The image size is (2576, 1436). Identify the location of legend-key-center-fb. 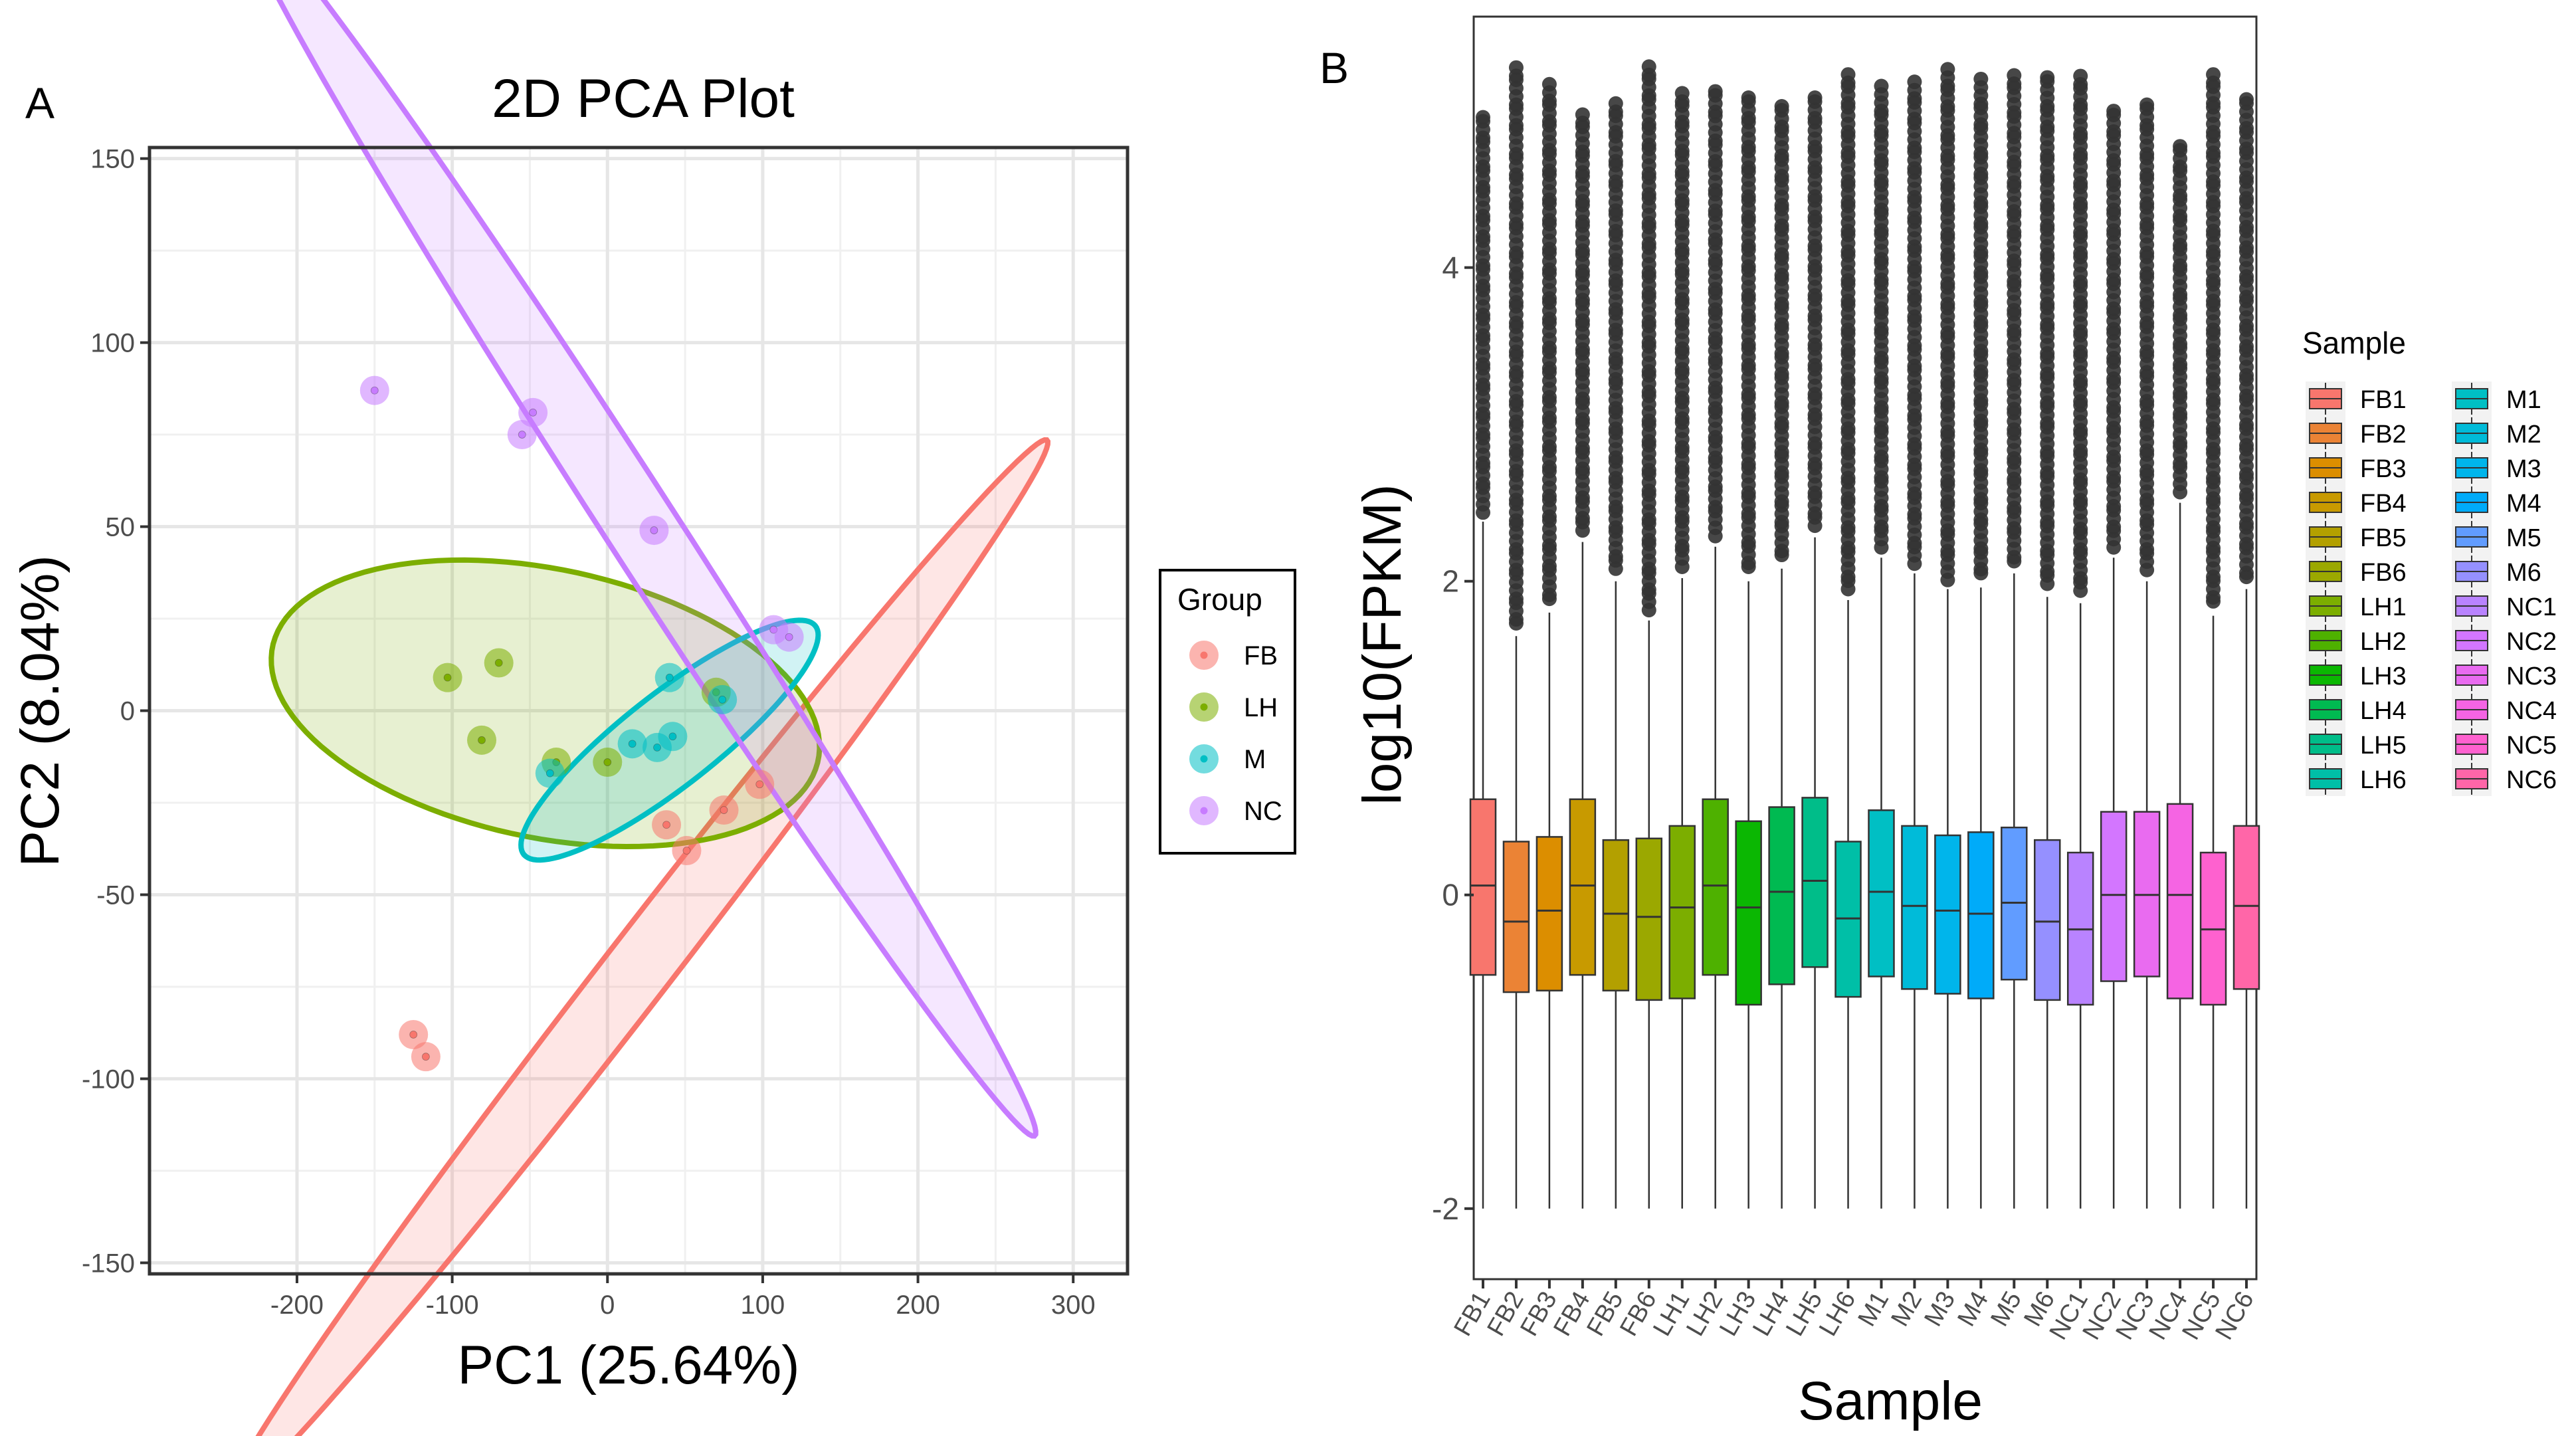
(1204, 655).